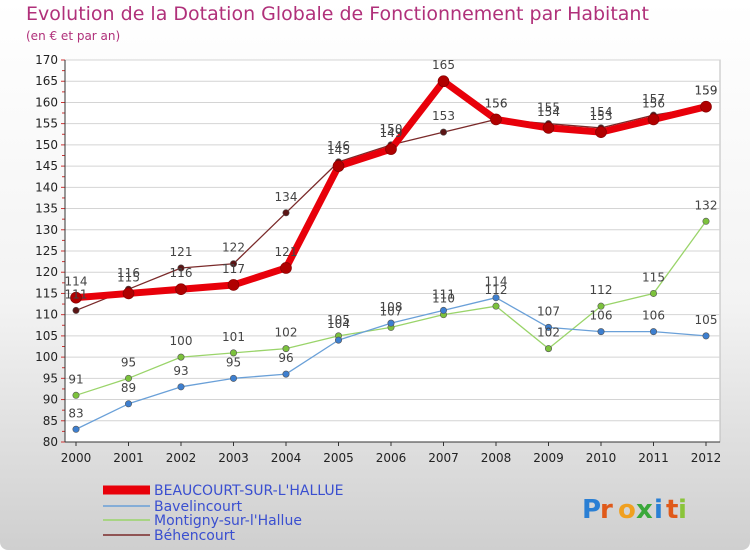 Image resolution: width=750 pixels, height=550 pixels. I want to click on data-label: 93, so click(180, 371).